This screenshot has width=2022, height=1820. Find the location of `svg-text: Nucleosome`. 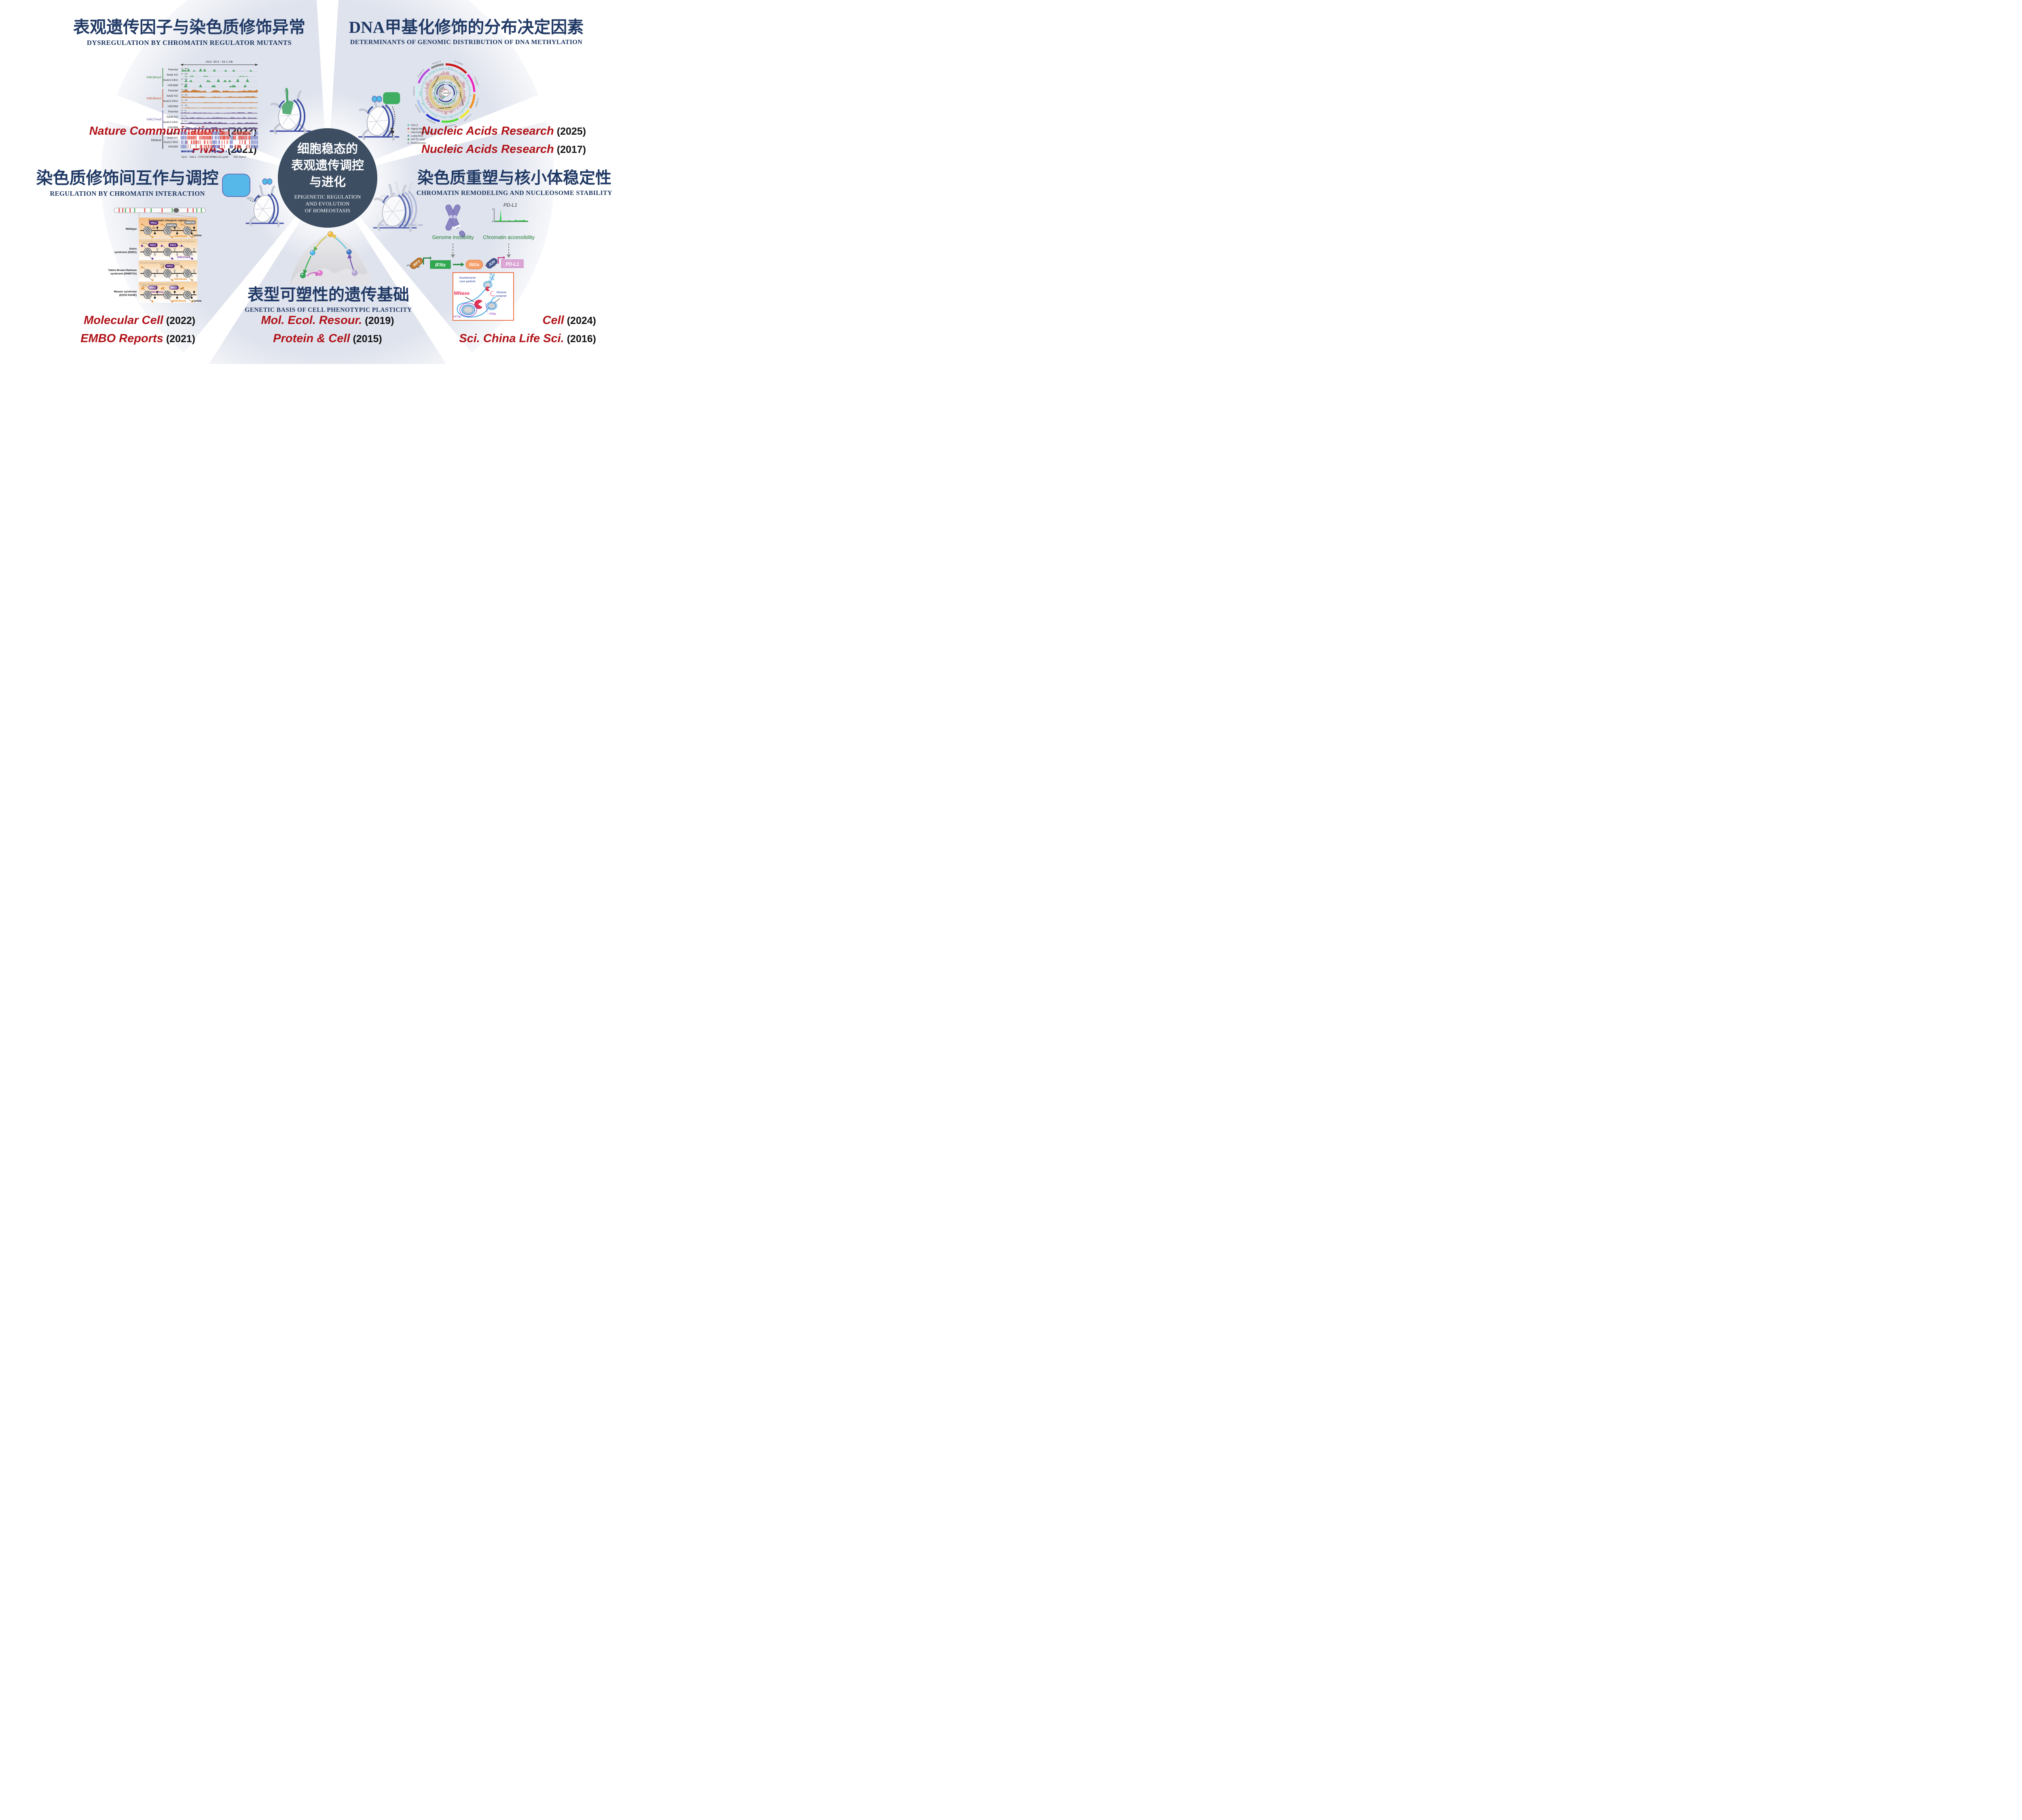

svg-text: Nucleosome is located at coordinates (467, 277).